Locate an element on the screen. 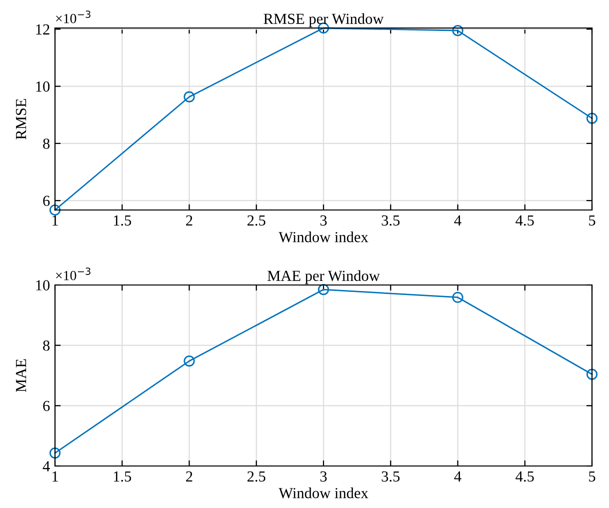  y-axis-title: RMSE is located at coordinates (21, 119).